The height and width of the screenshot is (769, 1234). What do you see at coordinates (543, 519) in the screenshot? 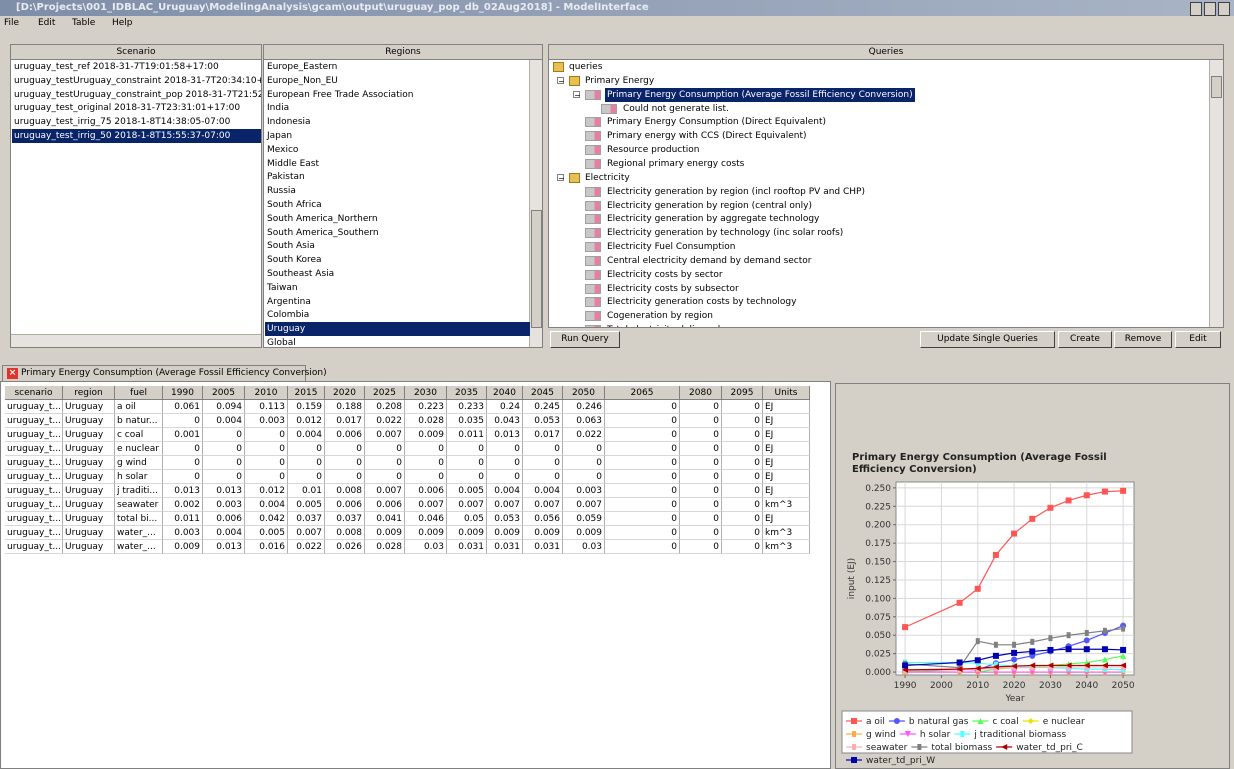
I see `table-cell: 0.056` at bounding box center [543, 519].